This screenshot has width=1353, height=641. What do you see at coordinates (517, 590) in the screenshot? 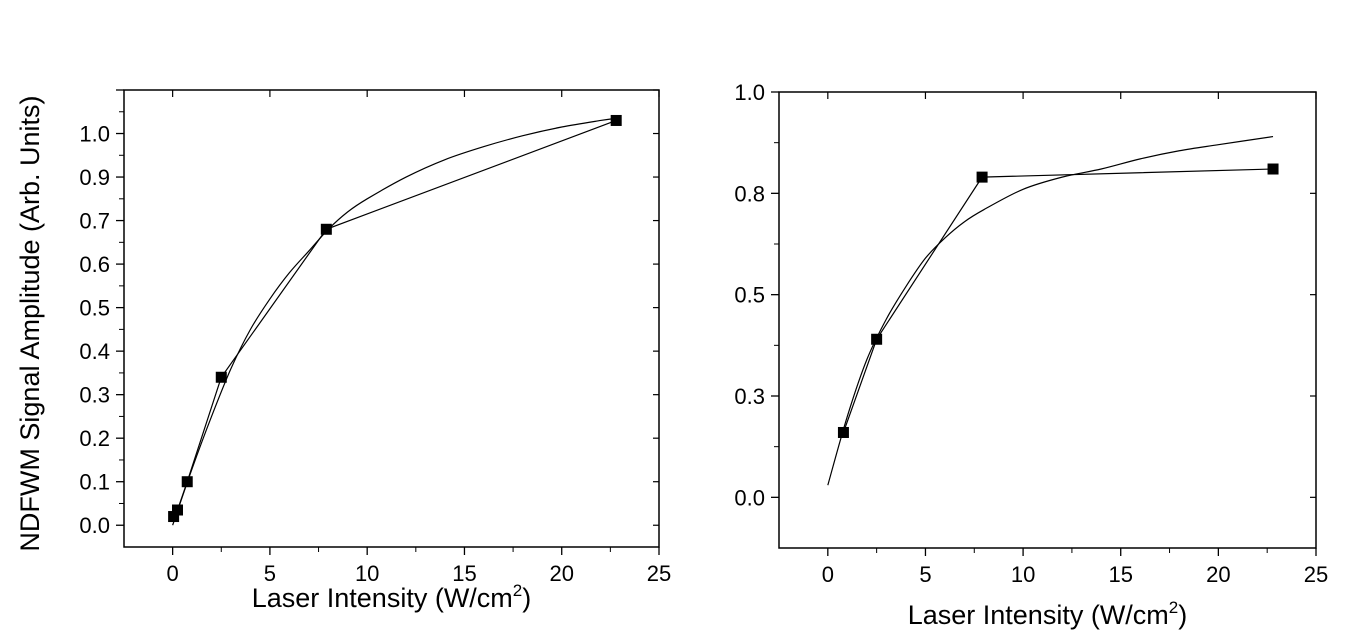
I see `left-x-axis-title-sup: 2` at bounding box center [517, 590].